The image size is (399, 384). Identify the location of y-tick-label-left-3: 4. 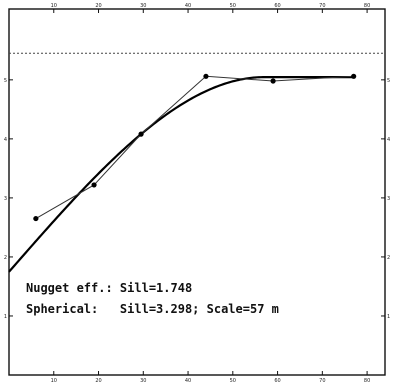
(5, 140).